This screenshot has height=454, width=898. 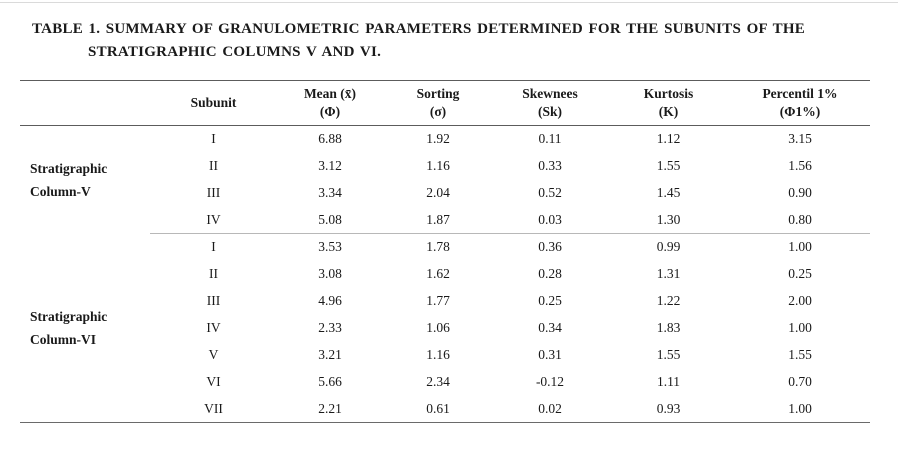 I want to click on cell-subunit: V, so click(x=213, y=354).